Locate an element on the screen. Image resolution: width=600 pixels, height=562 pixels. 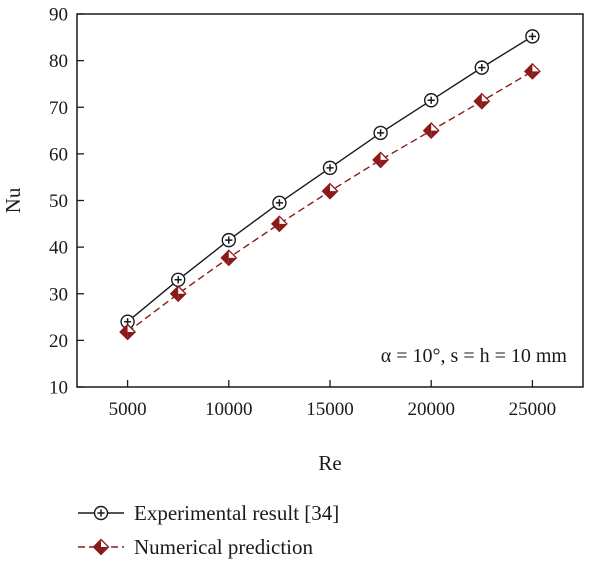
y-axis-title: Nu is located at coordinates (13, 200).